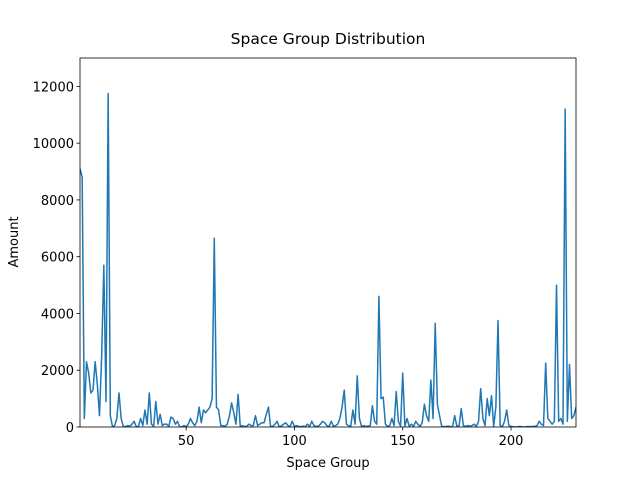 Image resolution: width=640 pixels, height=480 pixels. Describe the element at coordinates (53, 144) in the screenshot. I see `y-tick-label: 10000` at that location.